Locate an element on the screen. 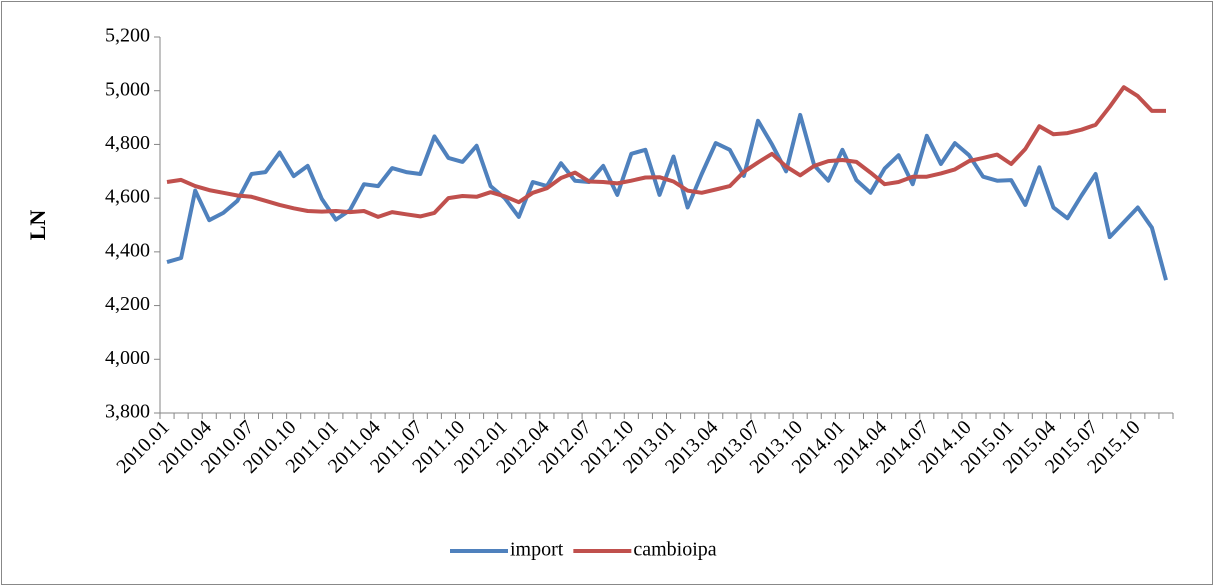 This screenshot has height=586, width=1214. y-tick-label: 4,400 is located at coordinates (127, 250).